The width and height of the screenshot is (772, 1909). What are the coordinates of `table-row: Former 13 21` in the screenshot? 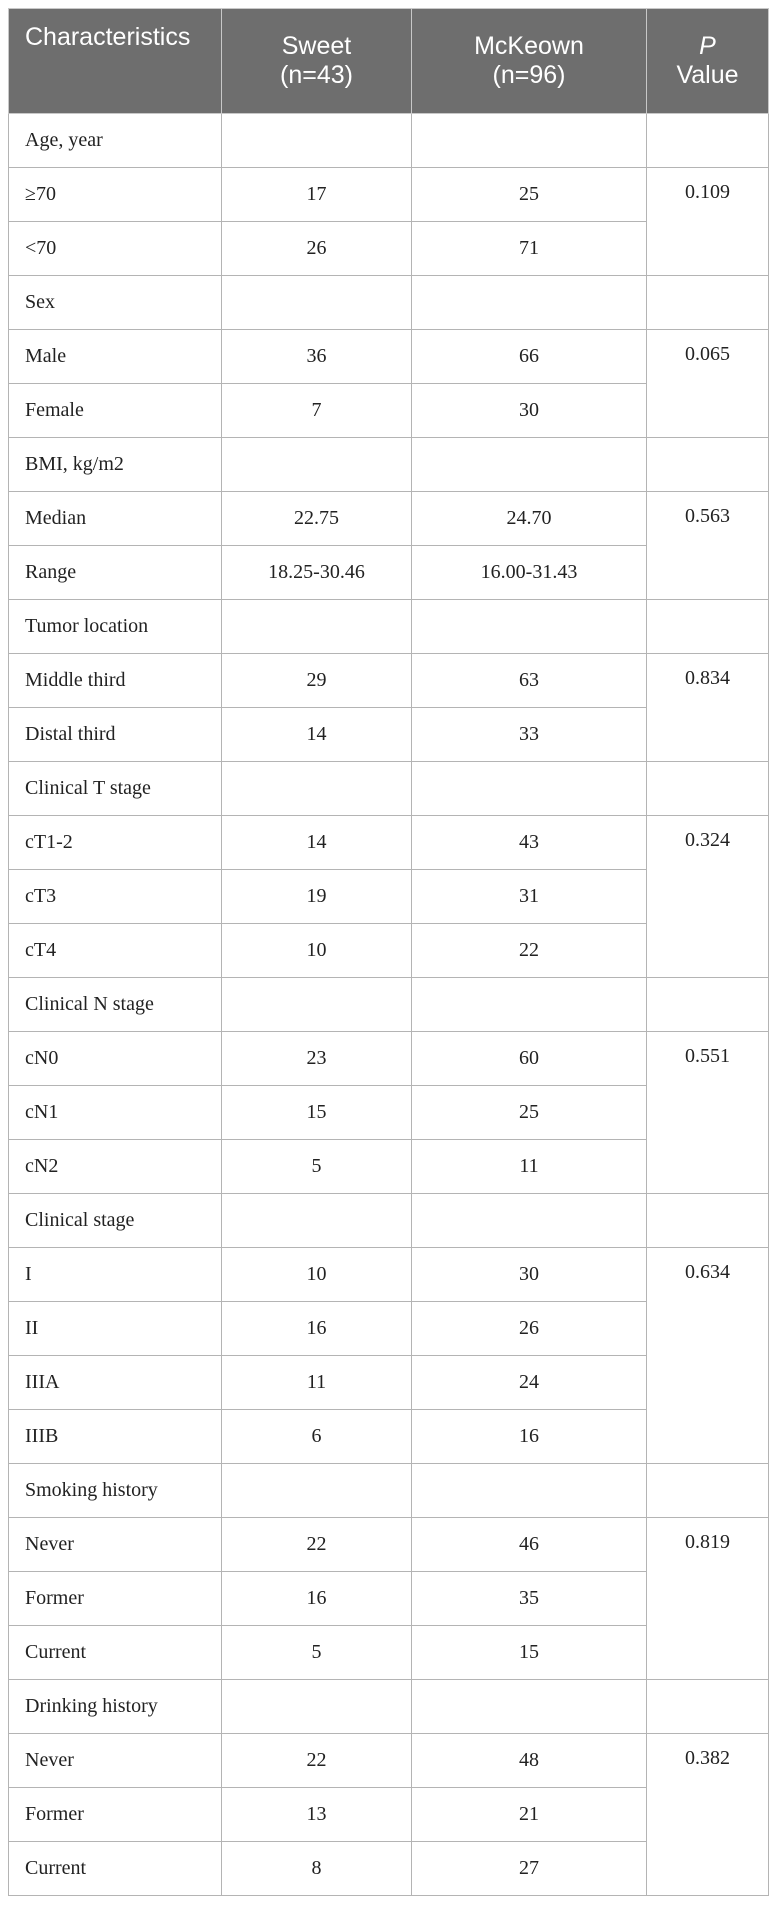 It's located at (388, 1814).